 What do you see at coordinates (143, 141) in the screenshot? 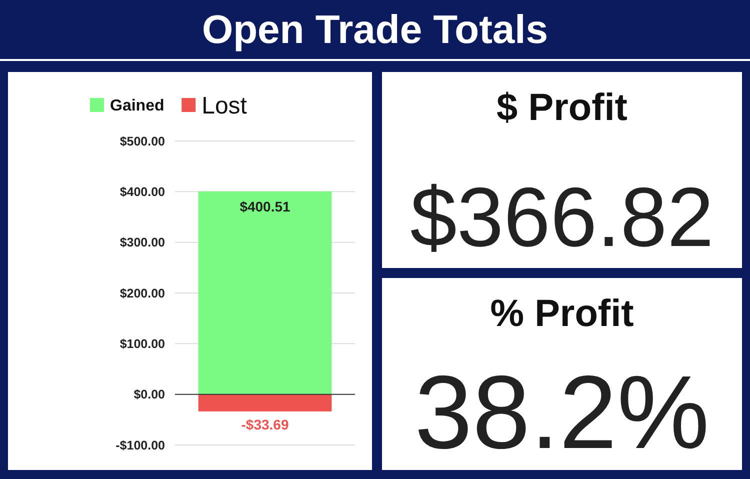
I see `y-tick-label: $500.00` at bounding box center [143, 141].